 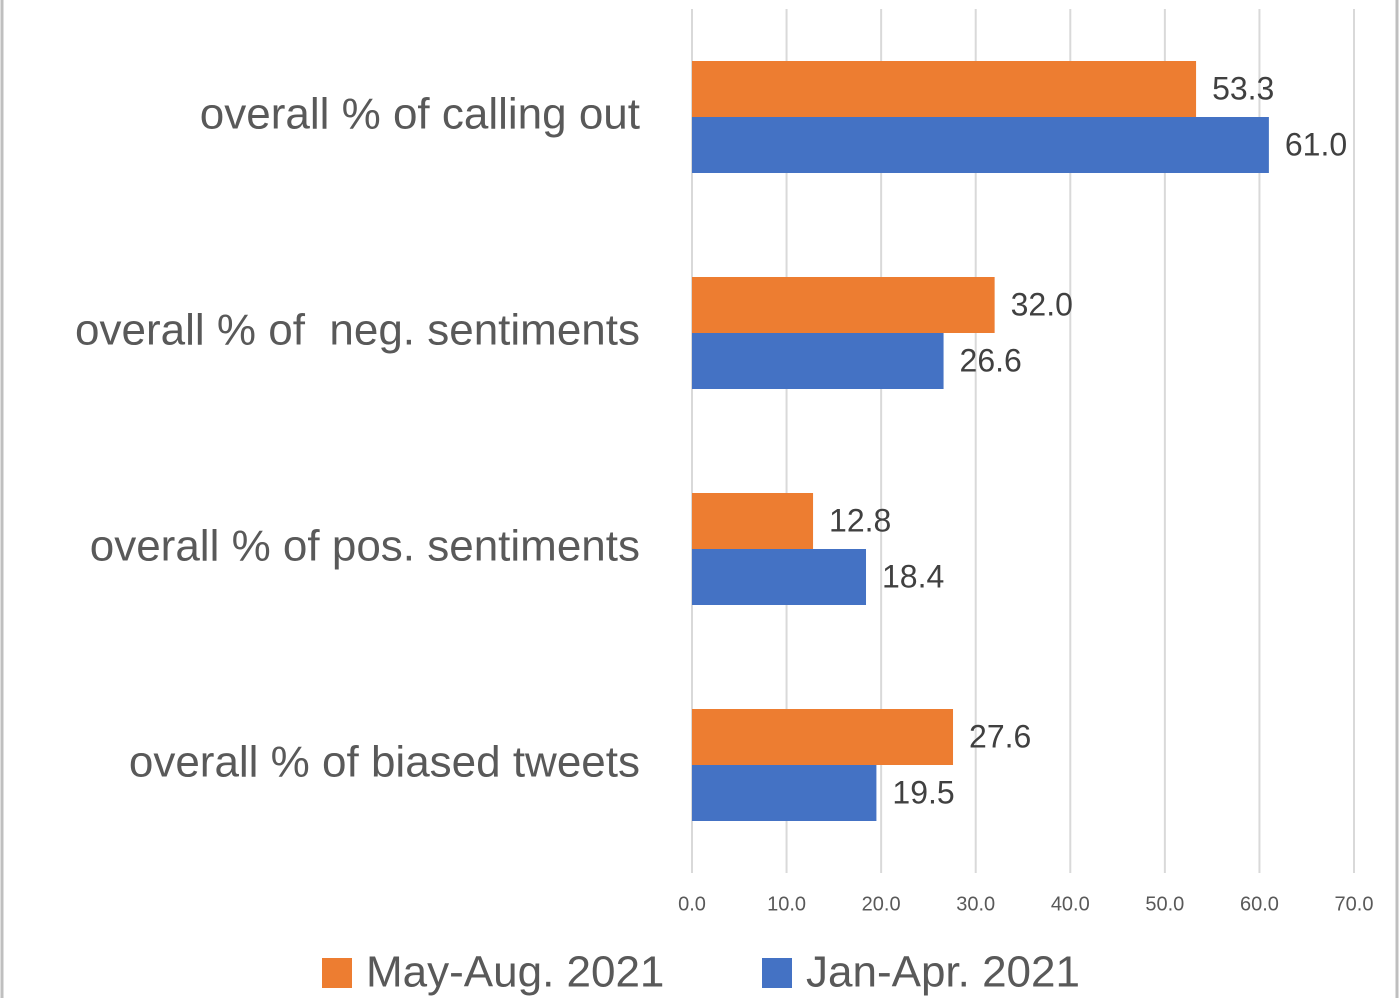 What do you see at coordinates (1354, 904) in the screenshot?
I see `x-tick-label: 70.0` at bounding box center [1354, 904].